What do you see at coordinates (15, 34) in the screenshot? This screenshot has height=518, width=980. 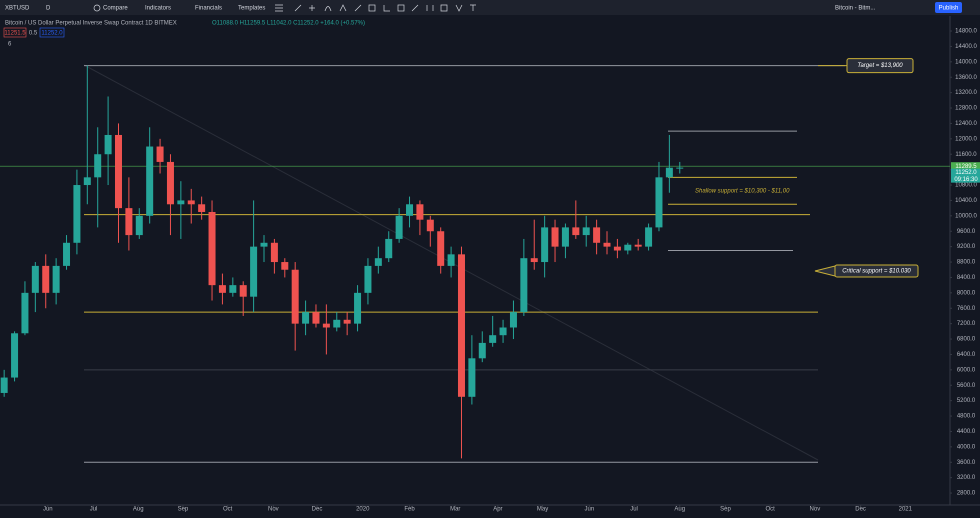 I see `bid: 11251.5` at bounding box center [15, 34].